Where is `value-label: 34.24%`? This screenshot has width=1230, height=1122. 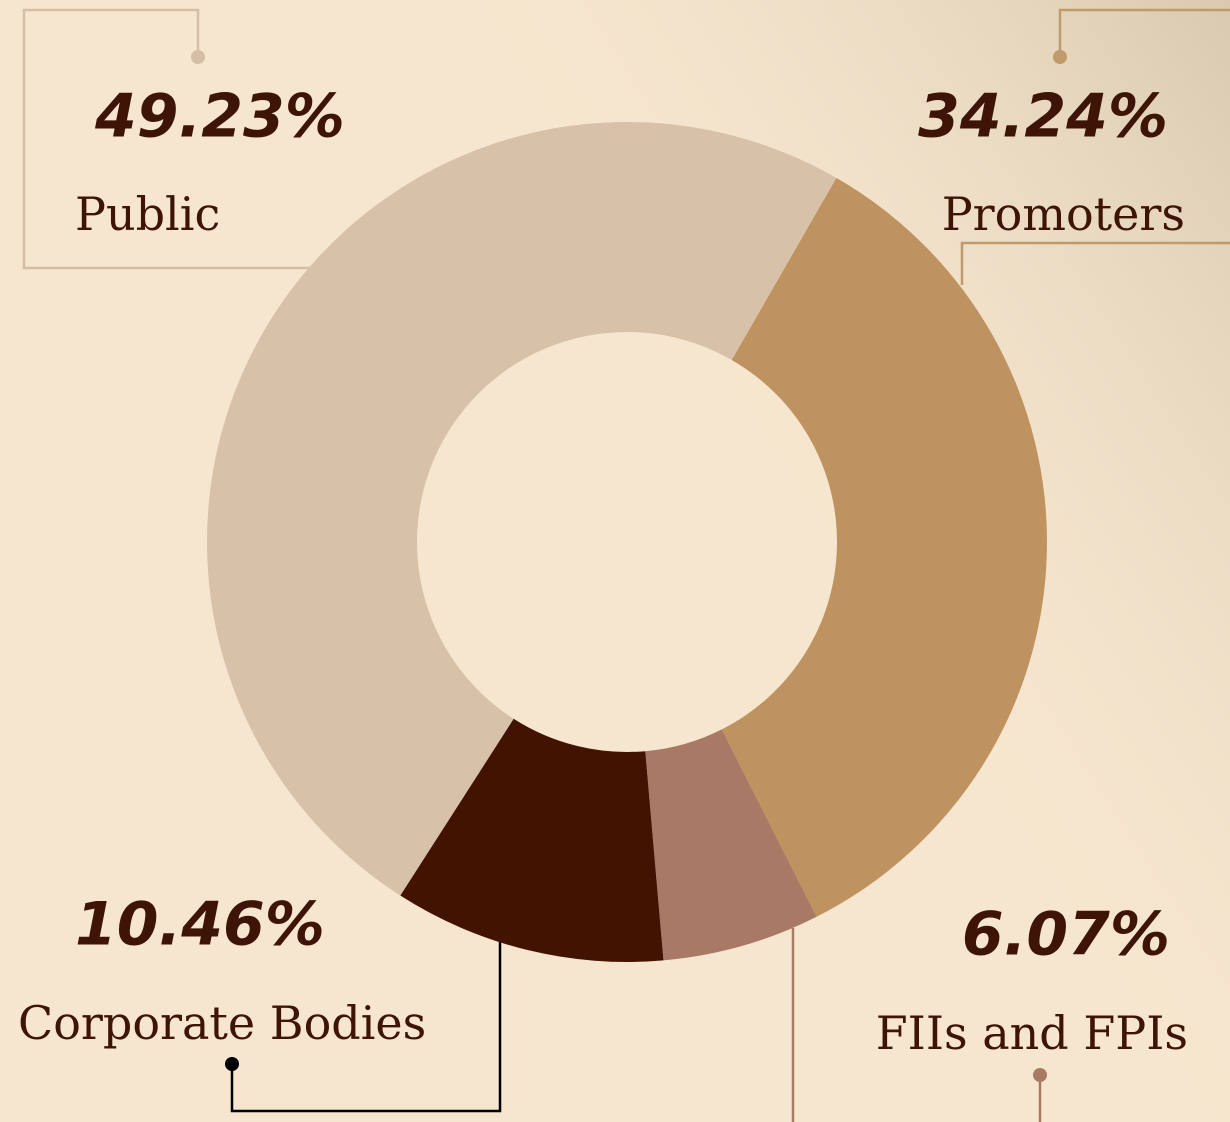 value-label: 34.24% is located at coordinates (1043, 117).